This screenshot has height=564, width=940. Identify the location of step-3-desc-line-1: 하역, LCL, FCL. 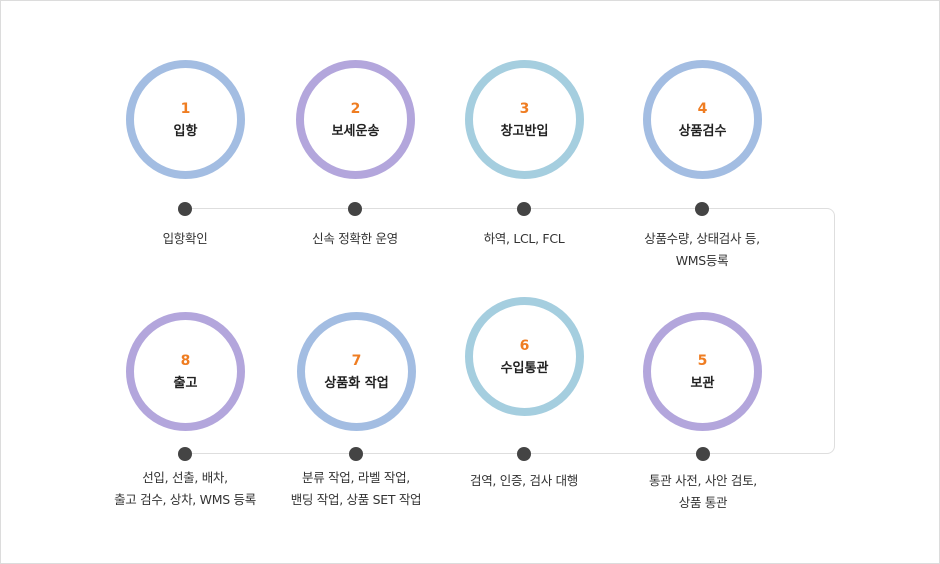
(524, 238).